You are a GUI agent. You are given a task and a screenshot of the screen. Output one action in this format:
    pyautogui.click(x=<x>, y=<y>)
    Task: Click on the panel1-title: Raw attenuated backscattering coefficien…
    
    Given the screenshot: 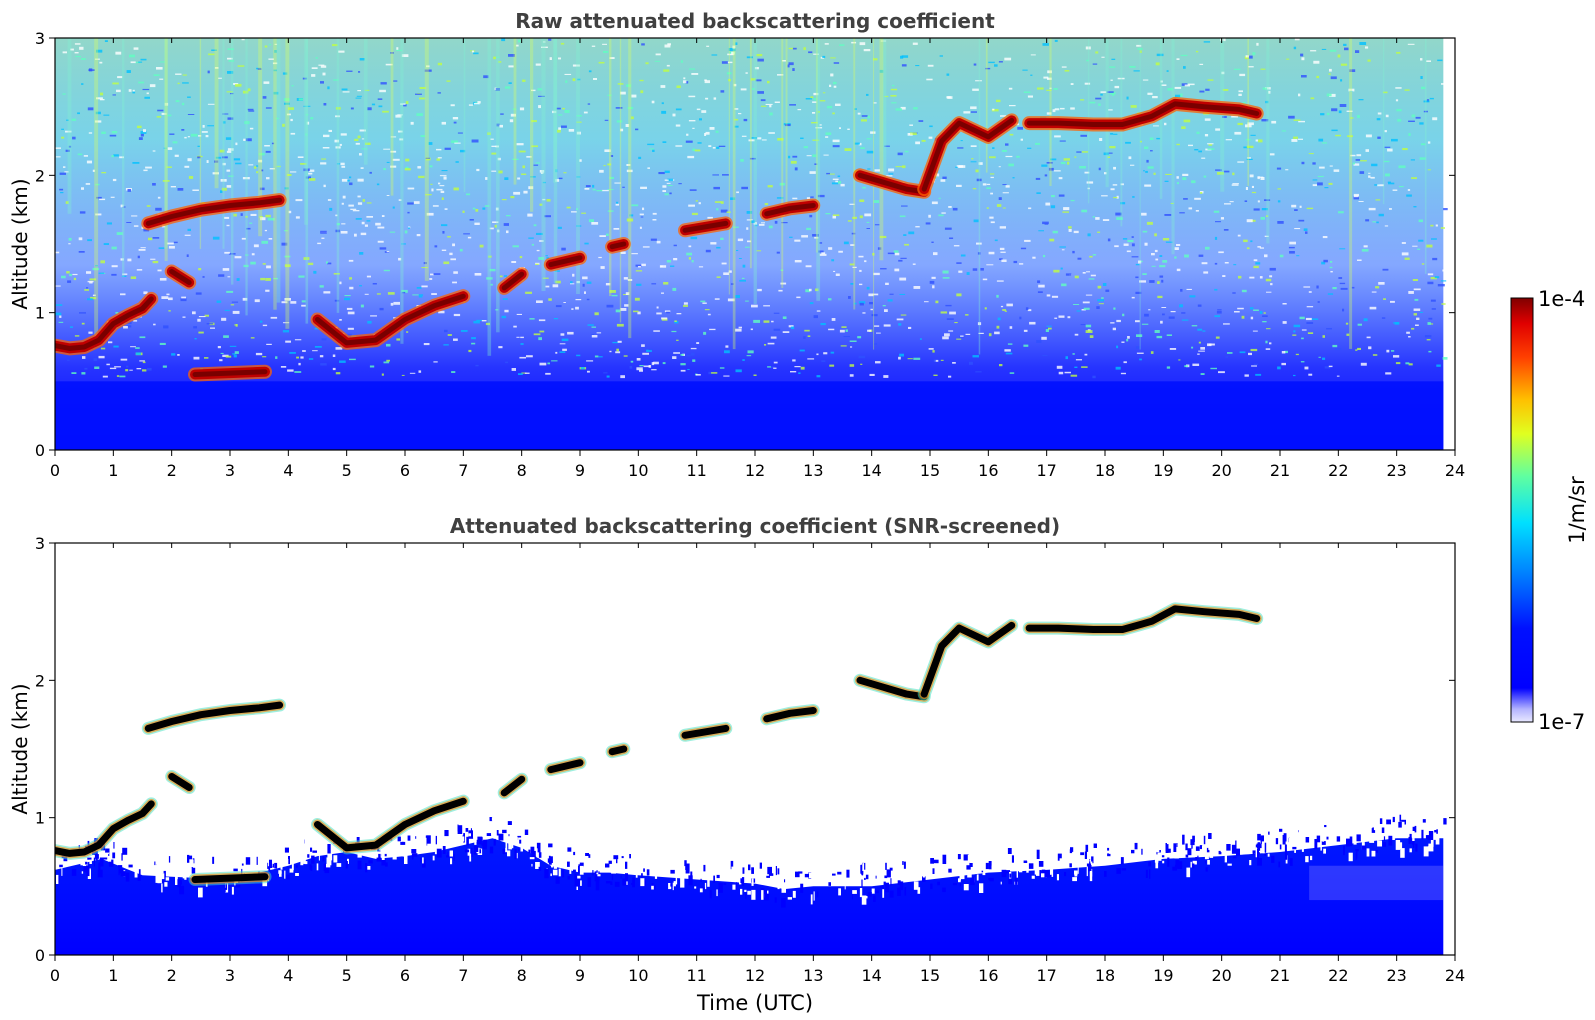 What is the action you would take?
    pyautogui.click(x=755, y=21)
    